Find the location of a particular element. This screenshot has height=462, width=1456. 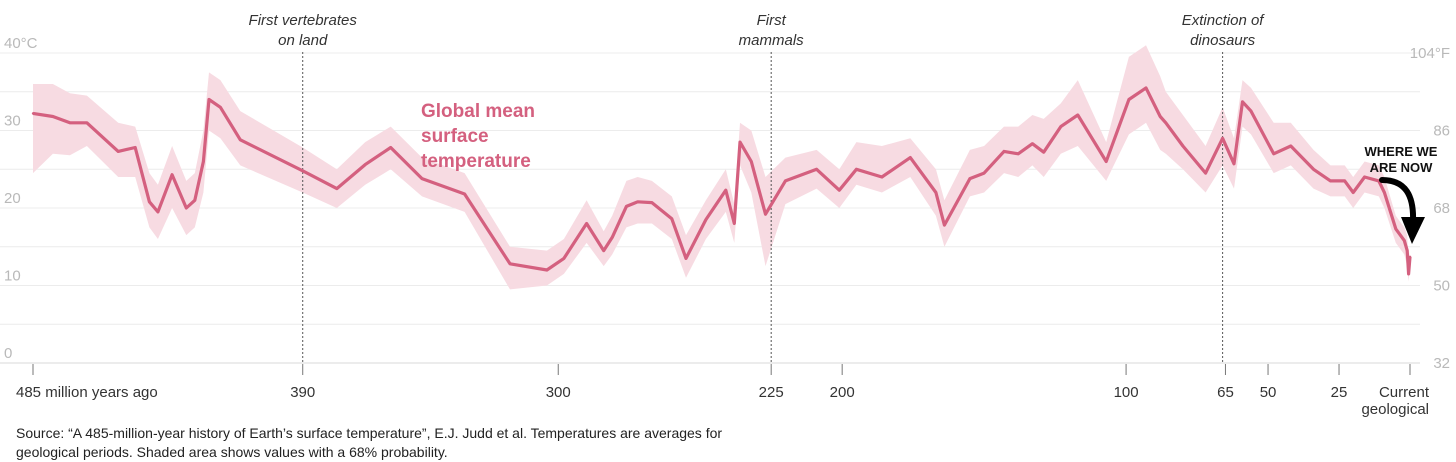

text-line: 50 is located at coordinates (1268, 392).